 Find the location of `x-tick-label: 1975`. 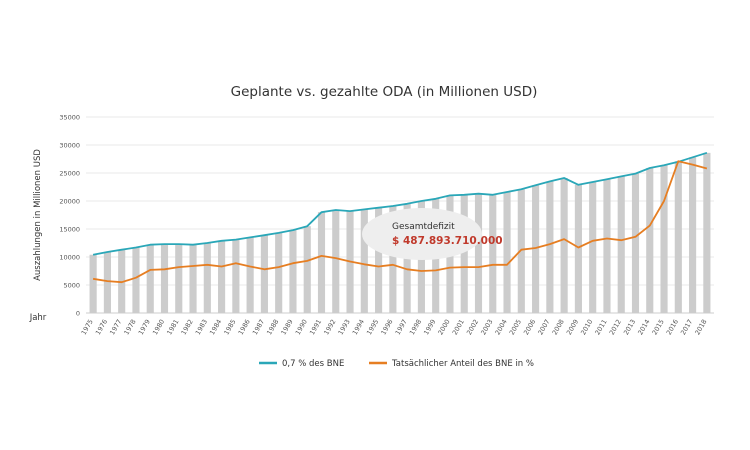

x-tick-label: 1975 is located at coordinates (87, 327).